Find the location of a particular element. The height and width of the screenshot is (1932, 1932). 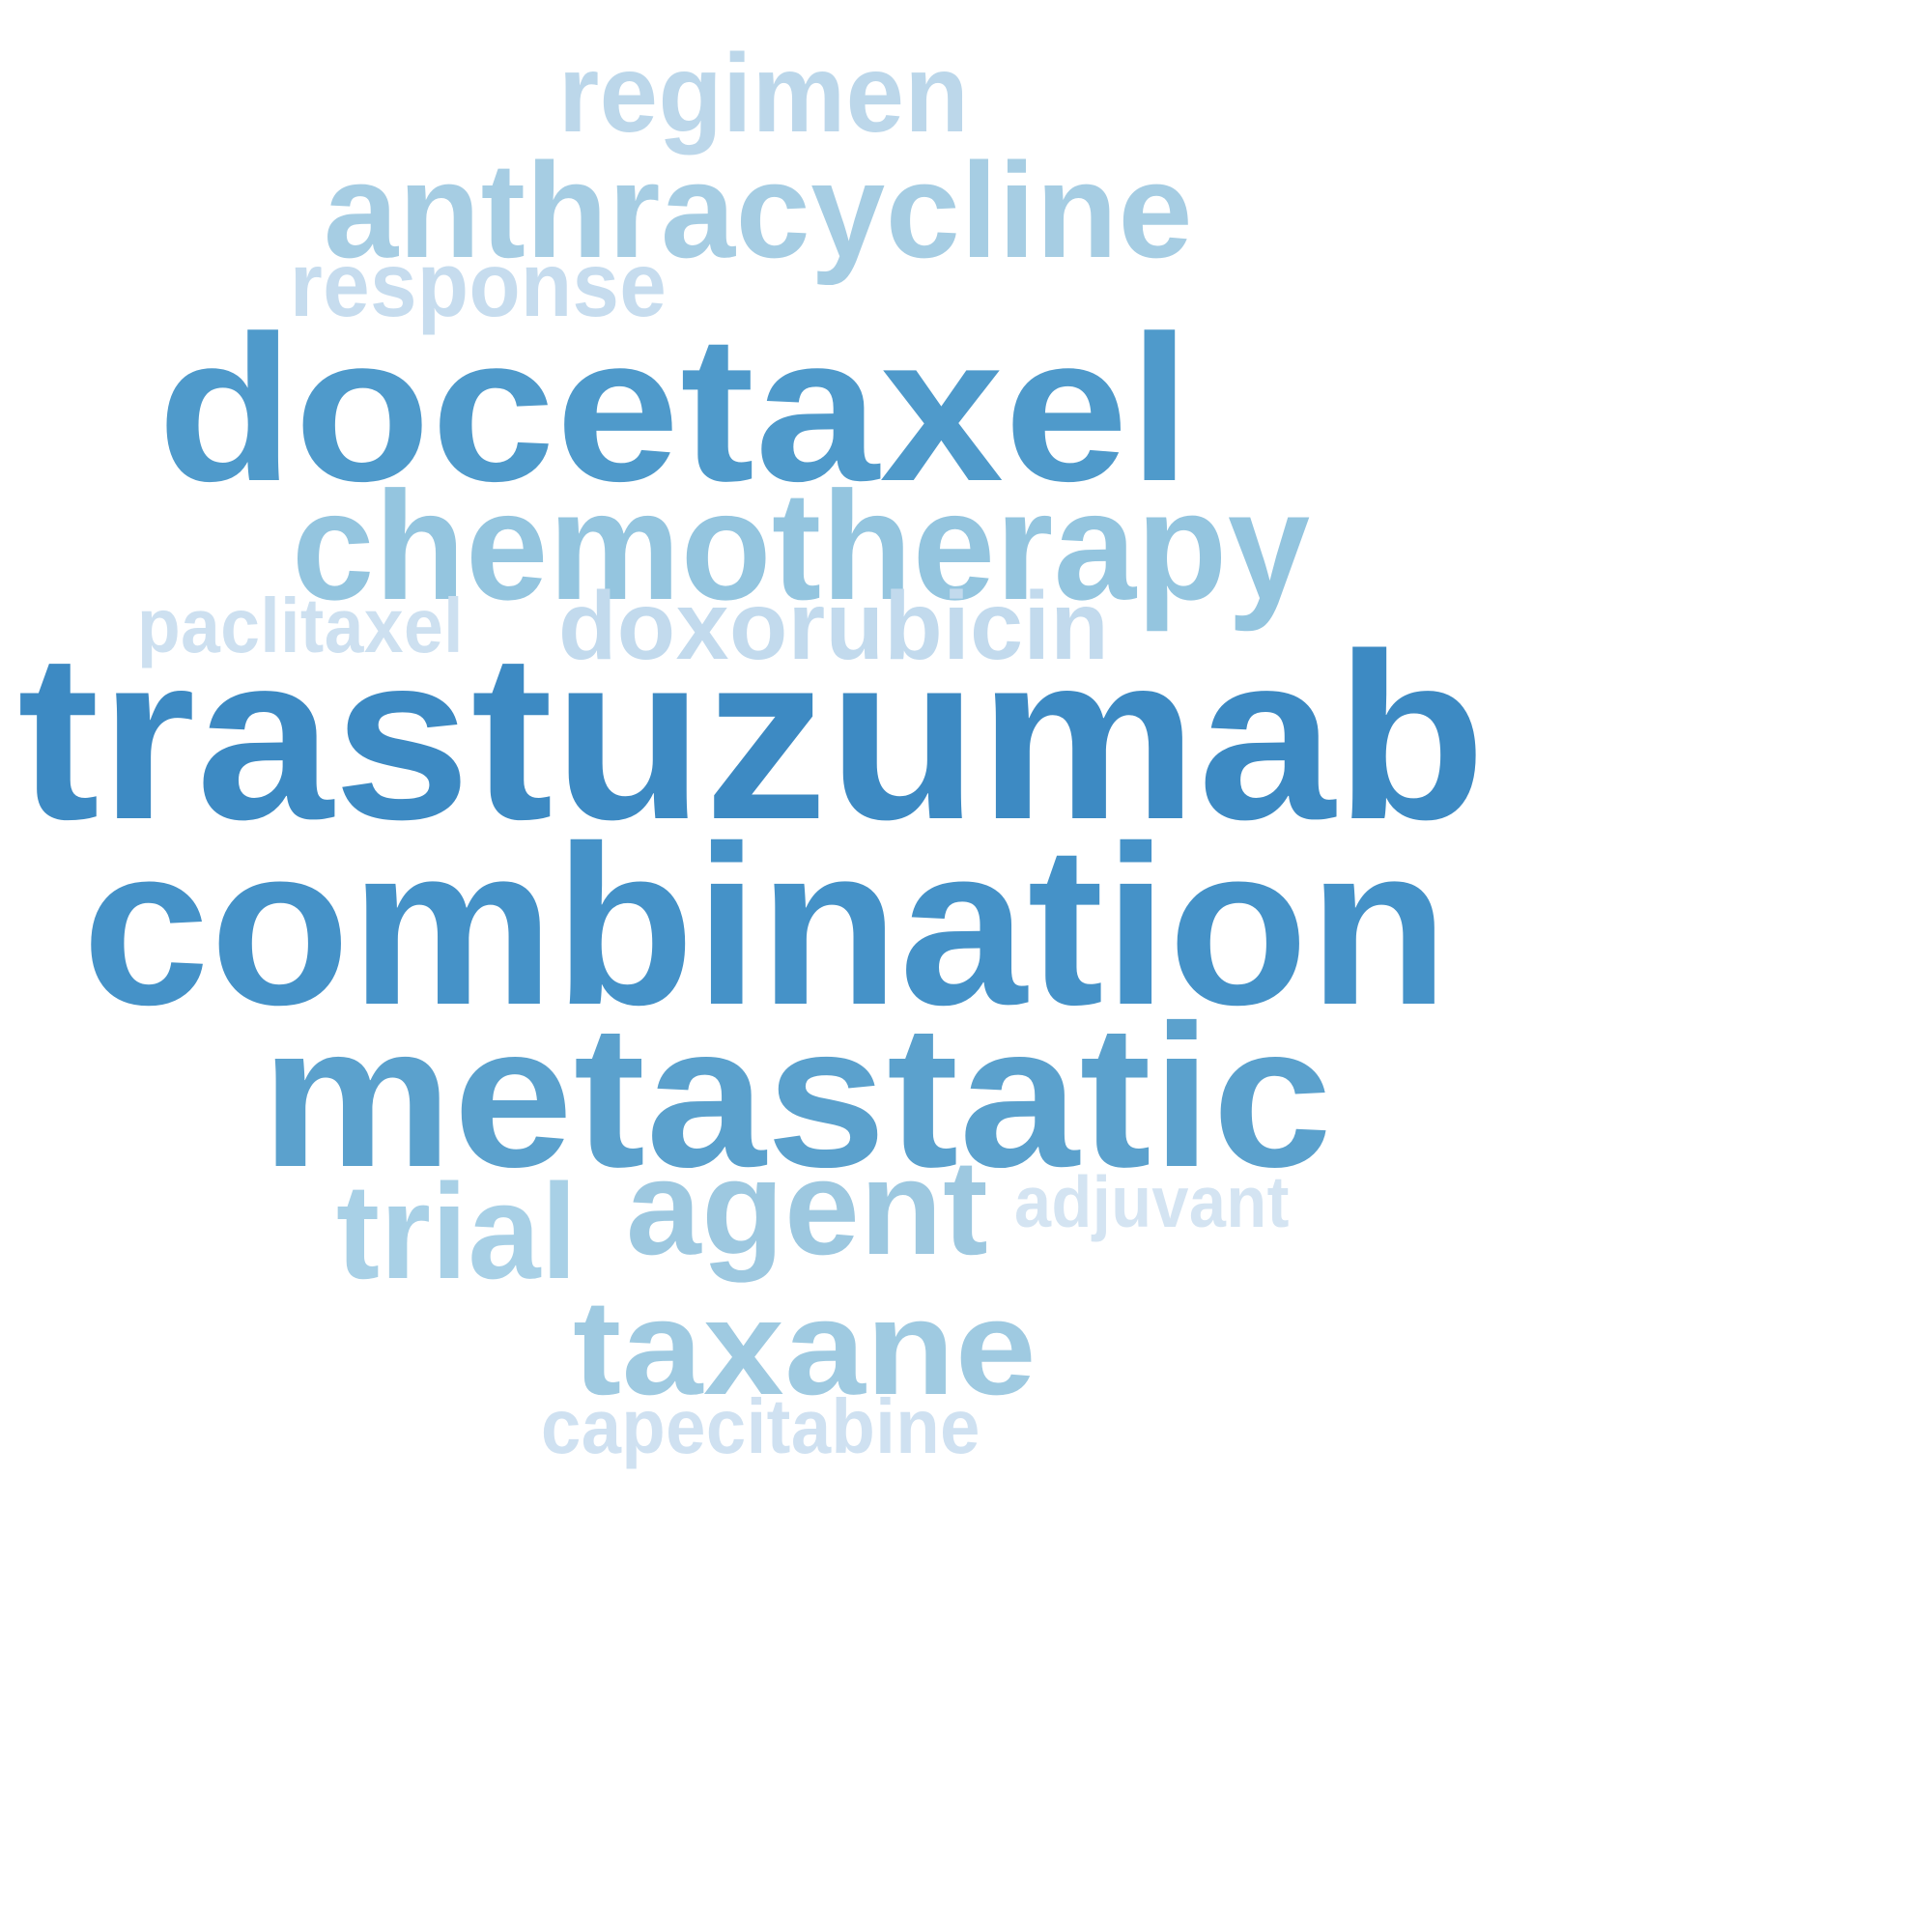

word-agent: agent is located at coordinates (807, 1207).